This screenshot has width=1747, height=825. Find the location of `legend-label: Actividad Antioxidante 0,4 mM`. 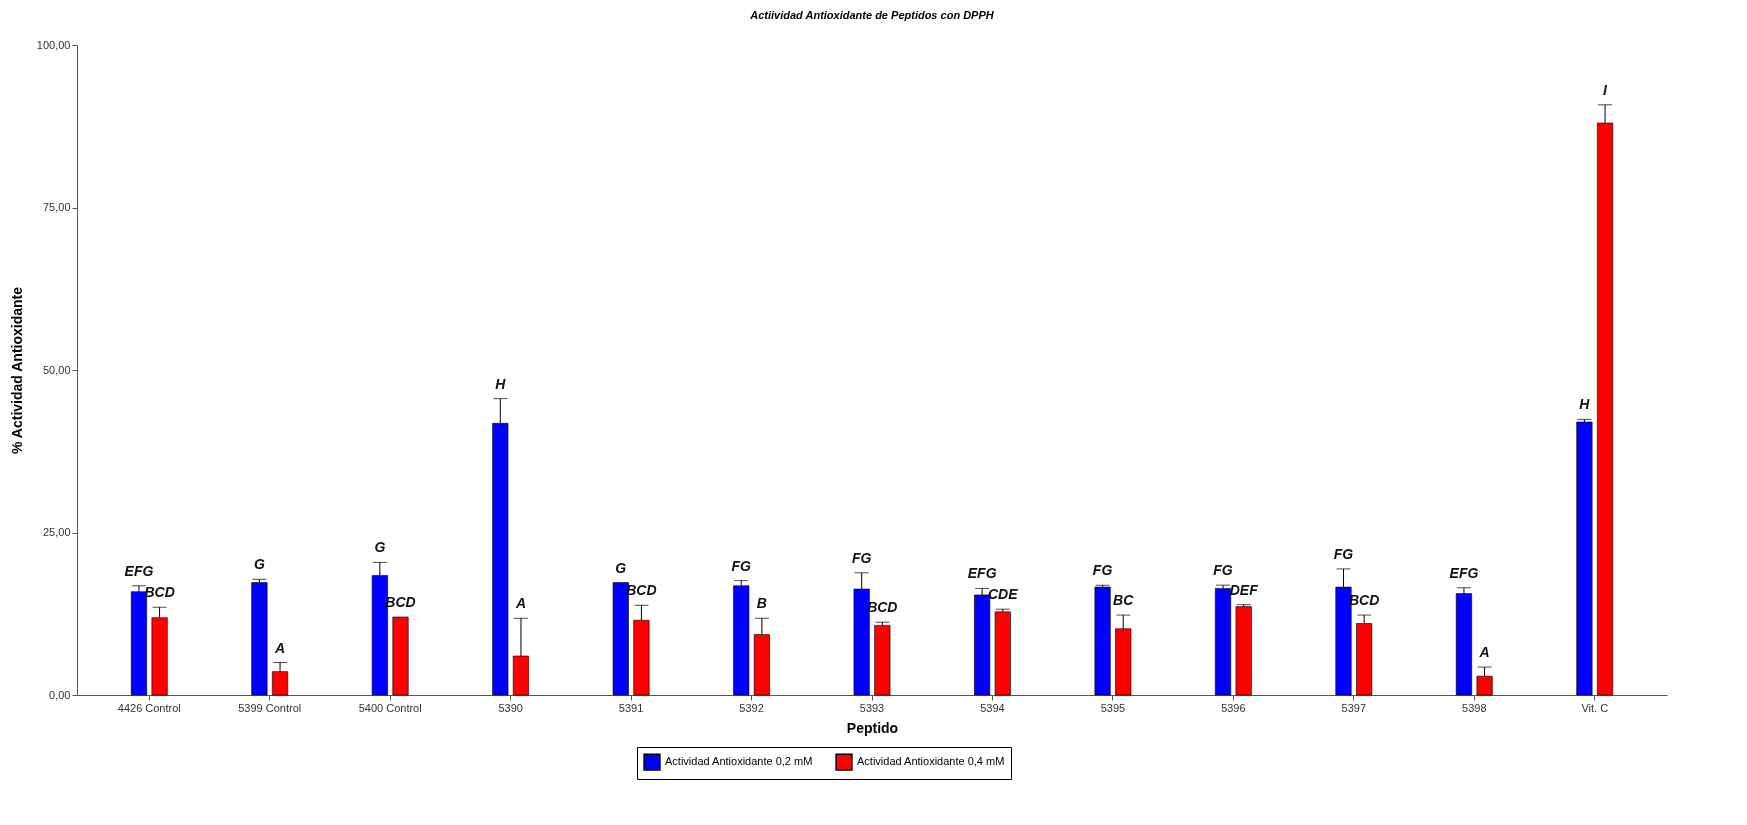

legend-label: Actividad Antioxidante 0,4 mM is located at coordinates (931, 761).